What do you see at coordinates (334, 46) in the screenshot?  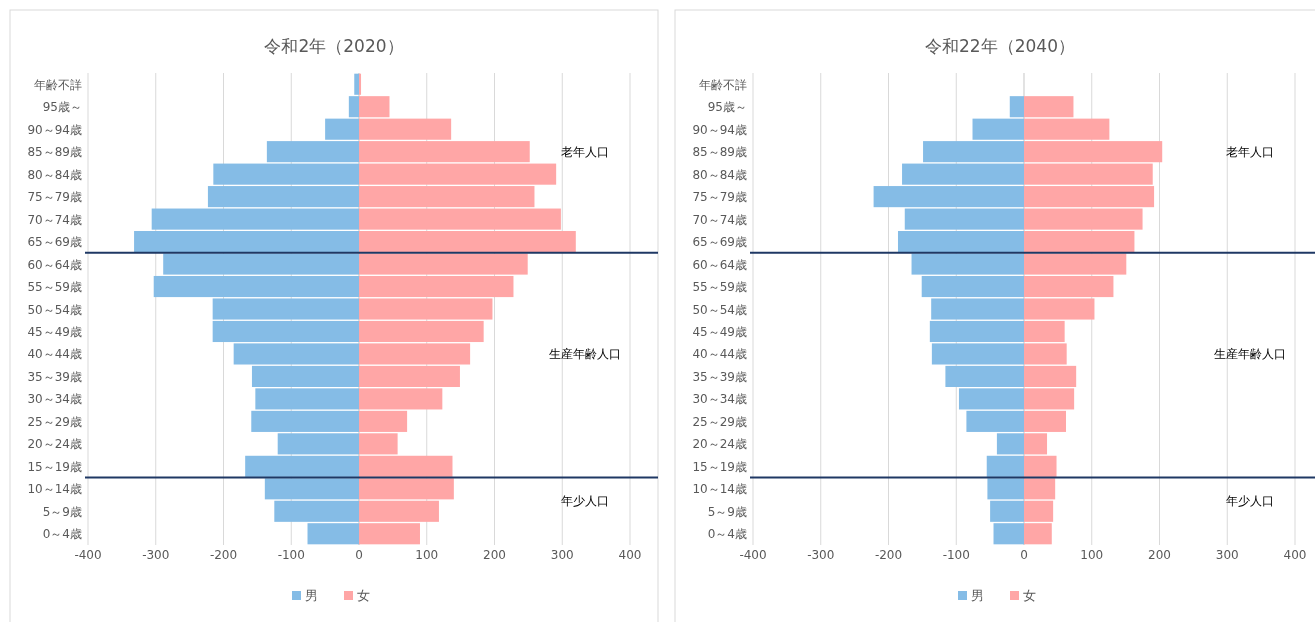 I see `chart-title: 令和2年（2020）` at bounding box center [334, 46].